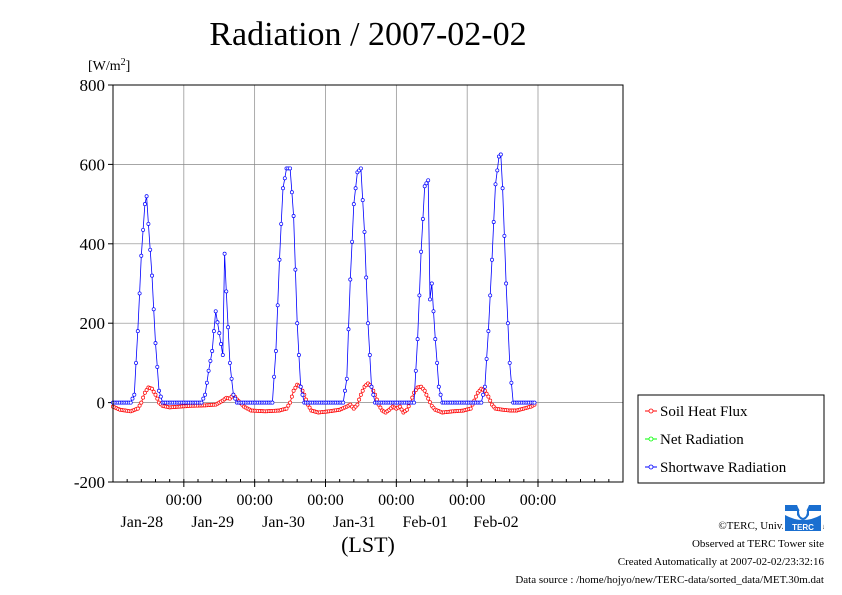 The width and height of the screenshot is (842, 595). I want to click on x-tick-date-label: Jan-28, so click(142, 522).